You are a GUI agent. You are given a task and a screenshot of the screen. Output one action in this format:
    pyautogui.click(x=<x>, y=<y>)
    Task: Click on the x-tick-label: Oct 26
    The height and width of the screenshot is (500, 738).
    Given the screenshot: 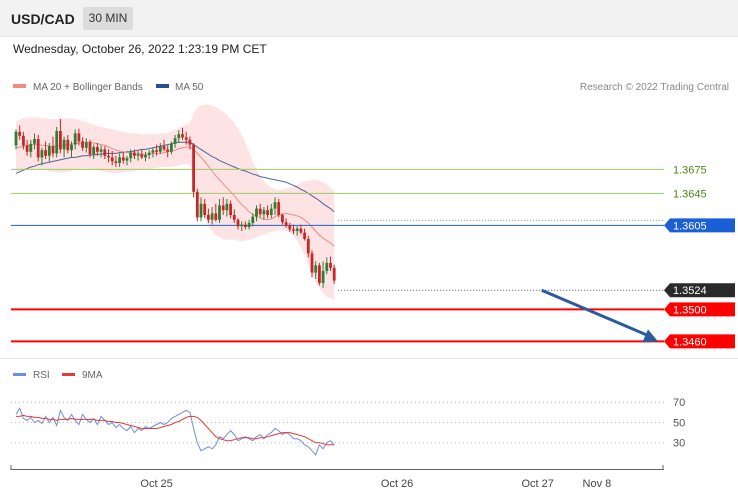 What is the action you would take?
    pyautogui.click(x=397, y=484)
    